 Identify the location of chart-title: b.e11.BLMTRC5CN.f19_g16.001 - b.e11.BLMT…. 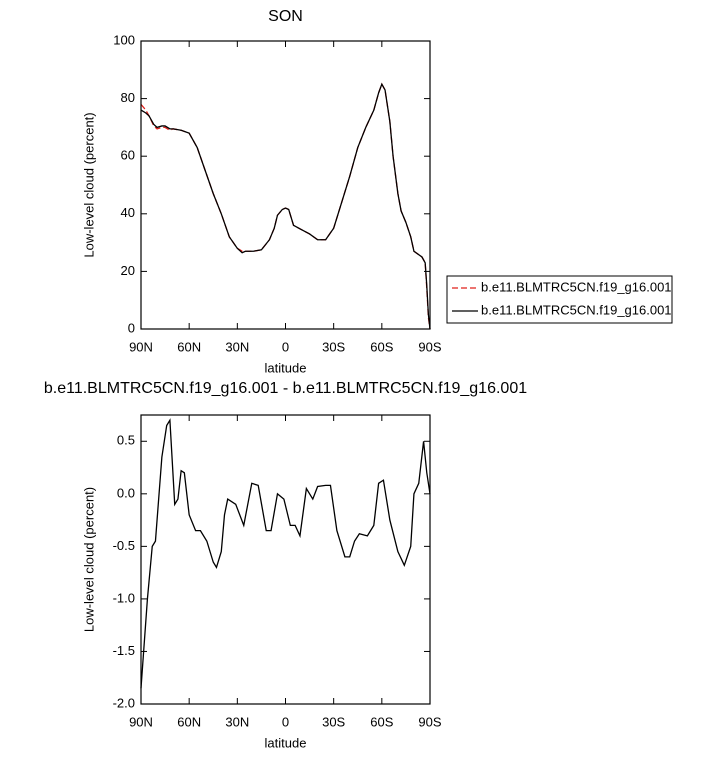
(285, 388).